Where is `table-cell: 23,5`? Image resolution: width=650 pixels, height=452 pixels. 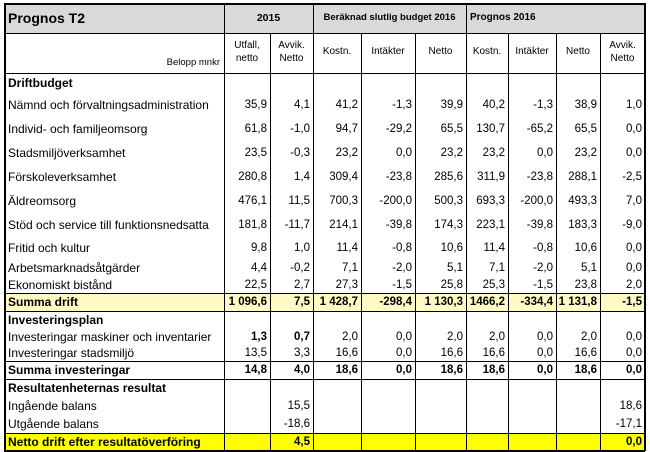 table-cell: 23,5 is located at coordinates (255, 153).